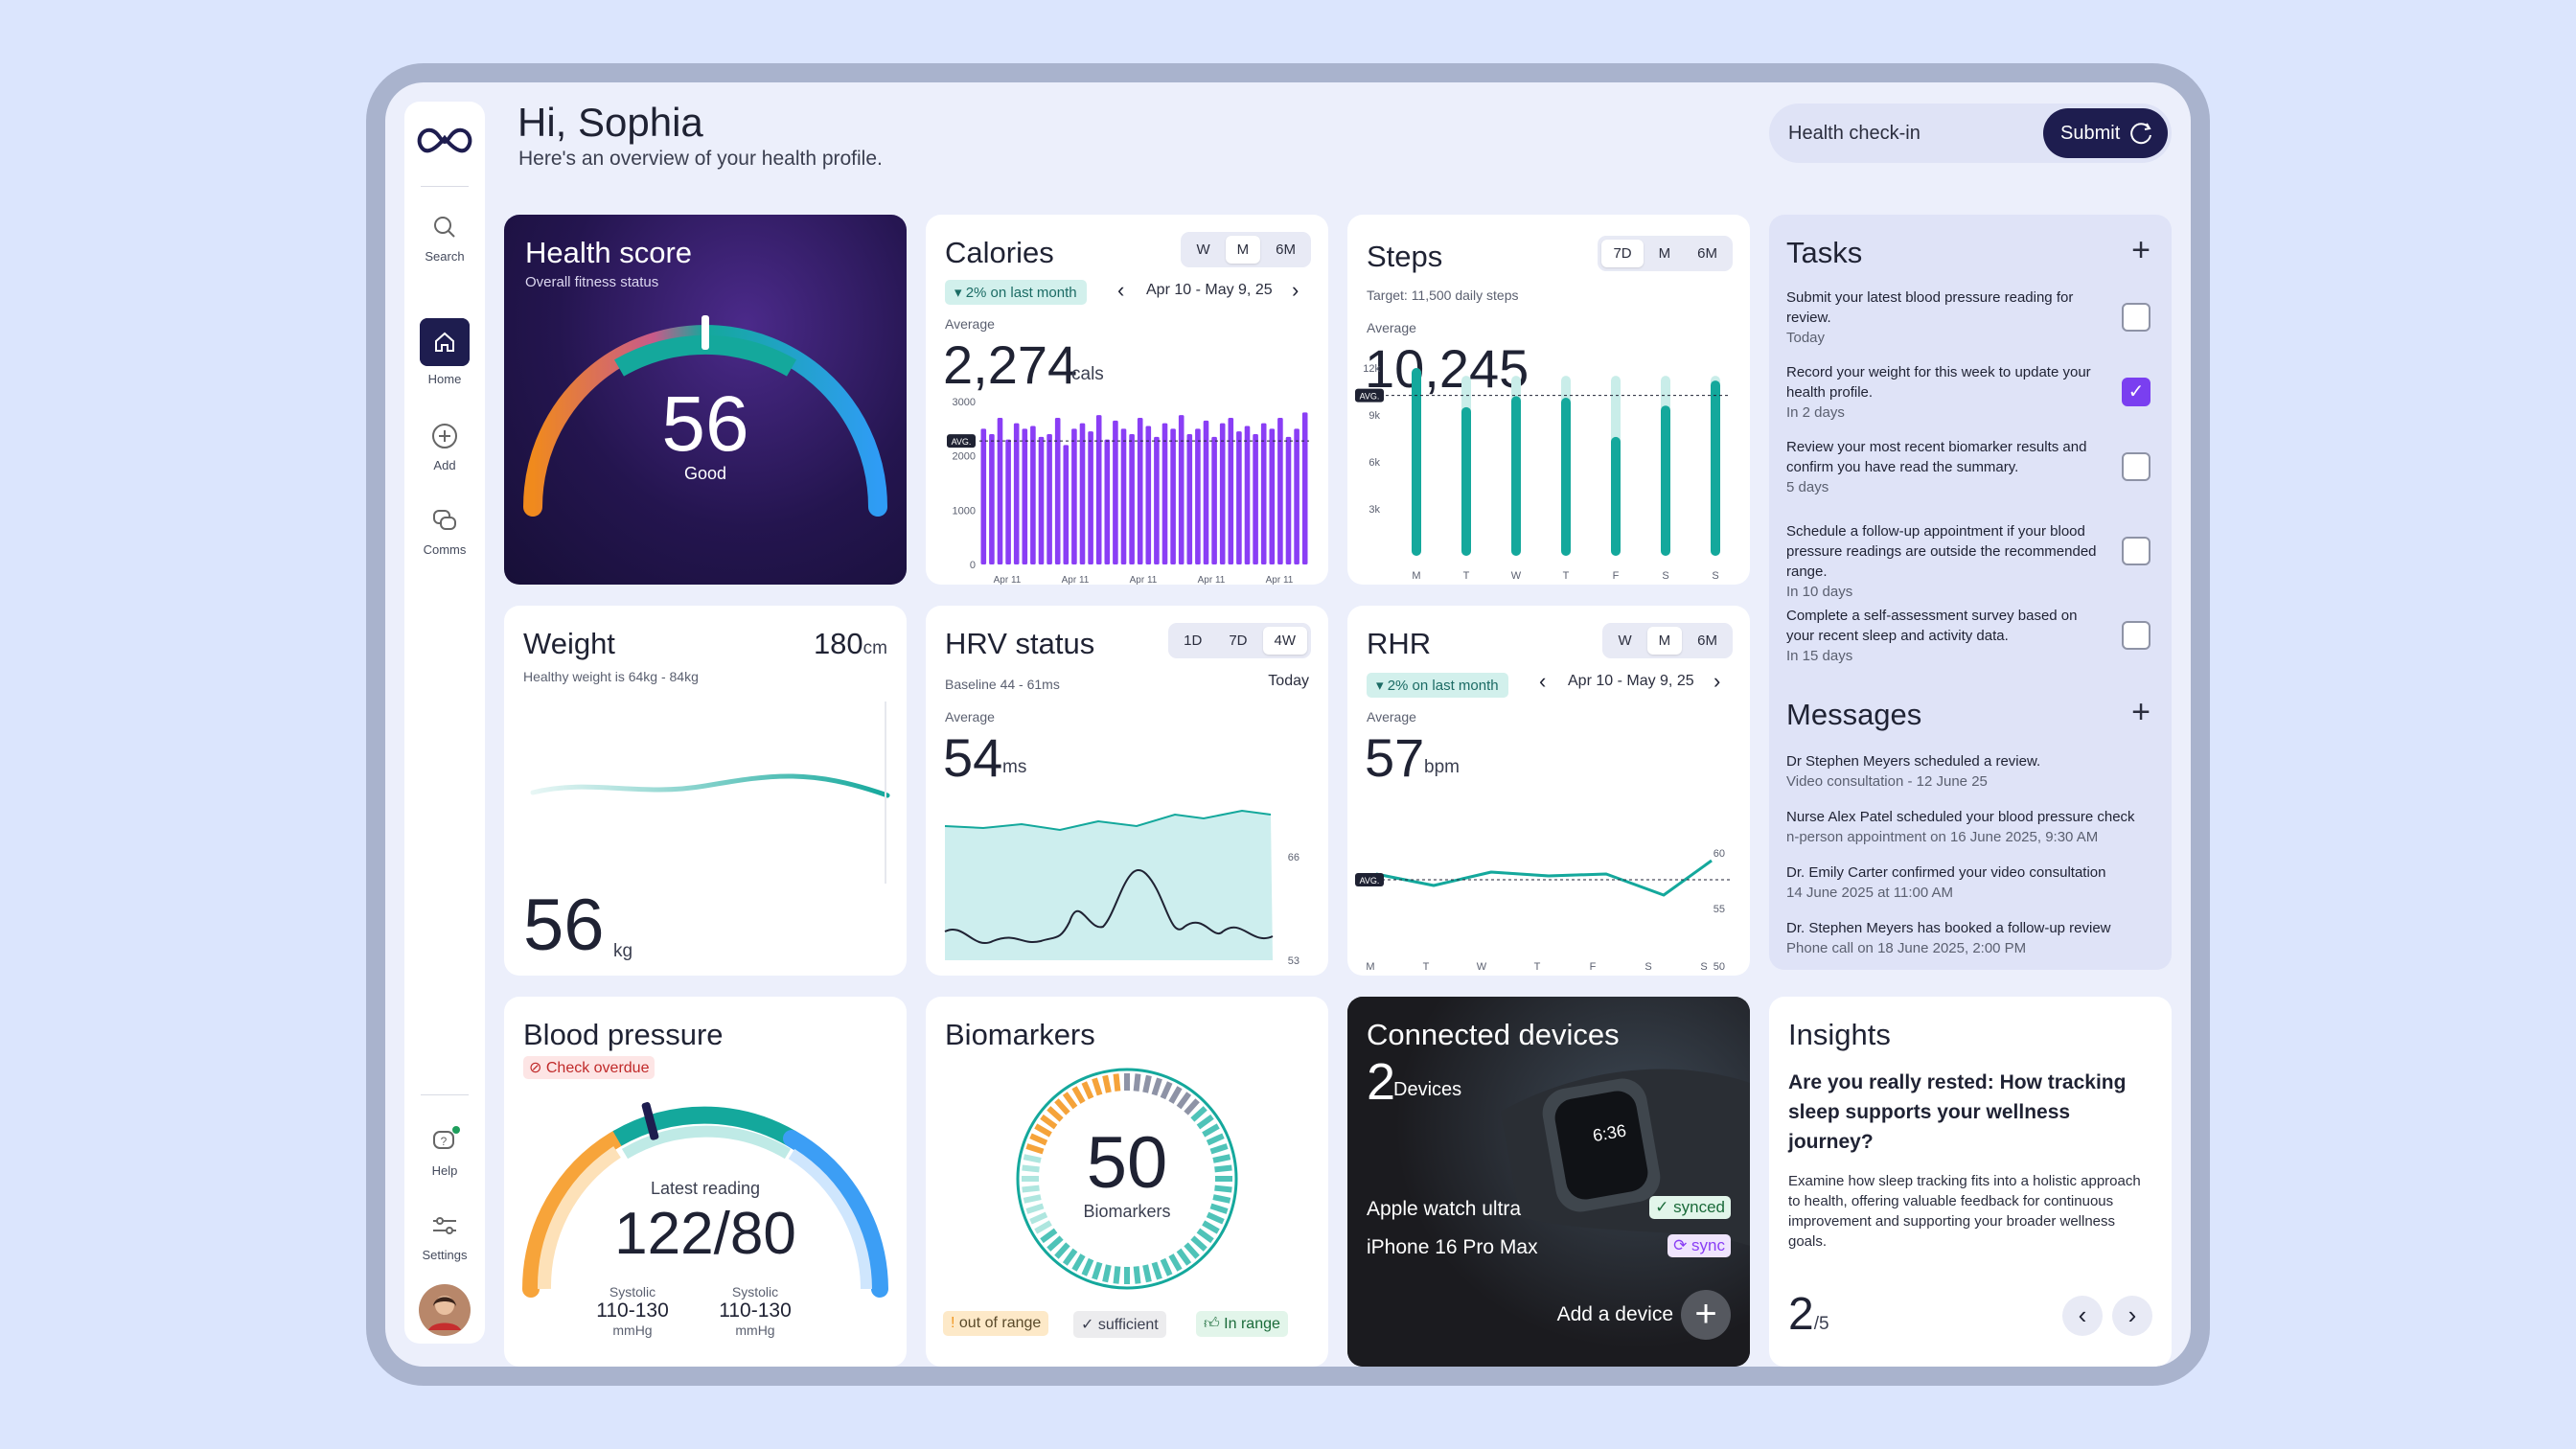  Describe the element at coordinates (1809, 1314) in the screenshot. I see `pagination: 2/5` at that location.